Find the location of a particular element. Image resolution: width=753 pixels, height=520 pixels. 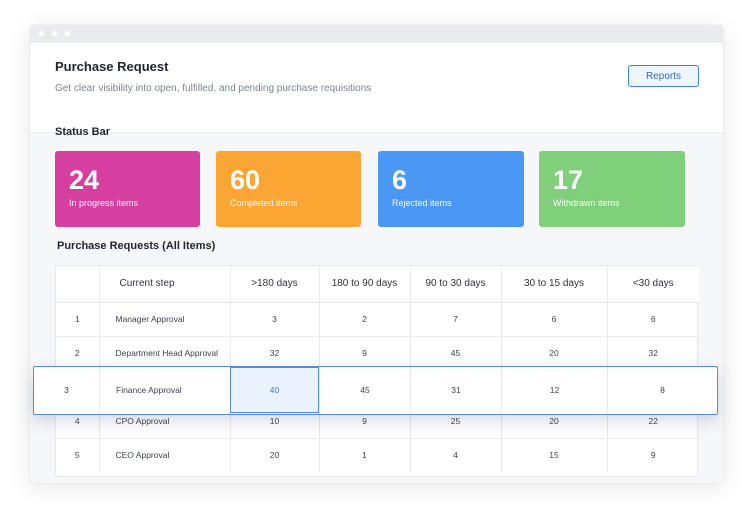

count-cell: 3 is located at coordinates (274, 318).